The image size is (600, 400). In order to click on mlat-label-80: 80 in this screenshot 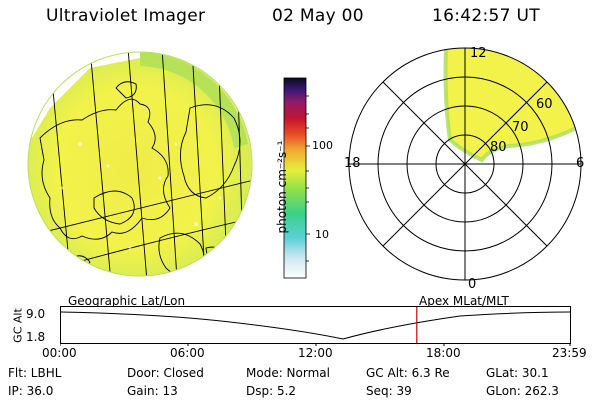, I will do `click(498, 147)`.